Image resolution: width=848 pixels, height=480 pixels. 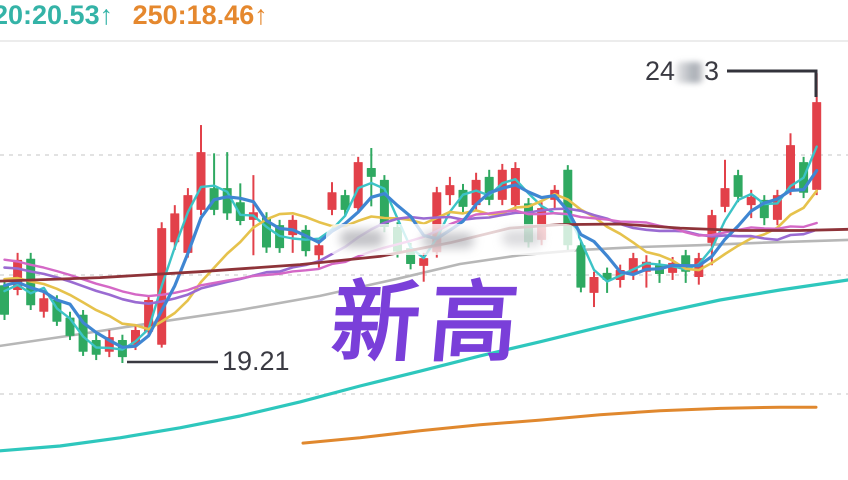 I want to click on high-price-prefix: 24, so click(x=660, y=71).